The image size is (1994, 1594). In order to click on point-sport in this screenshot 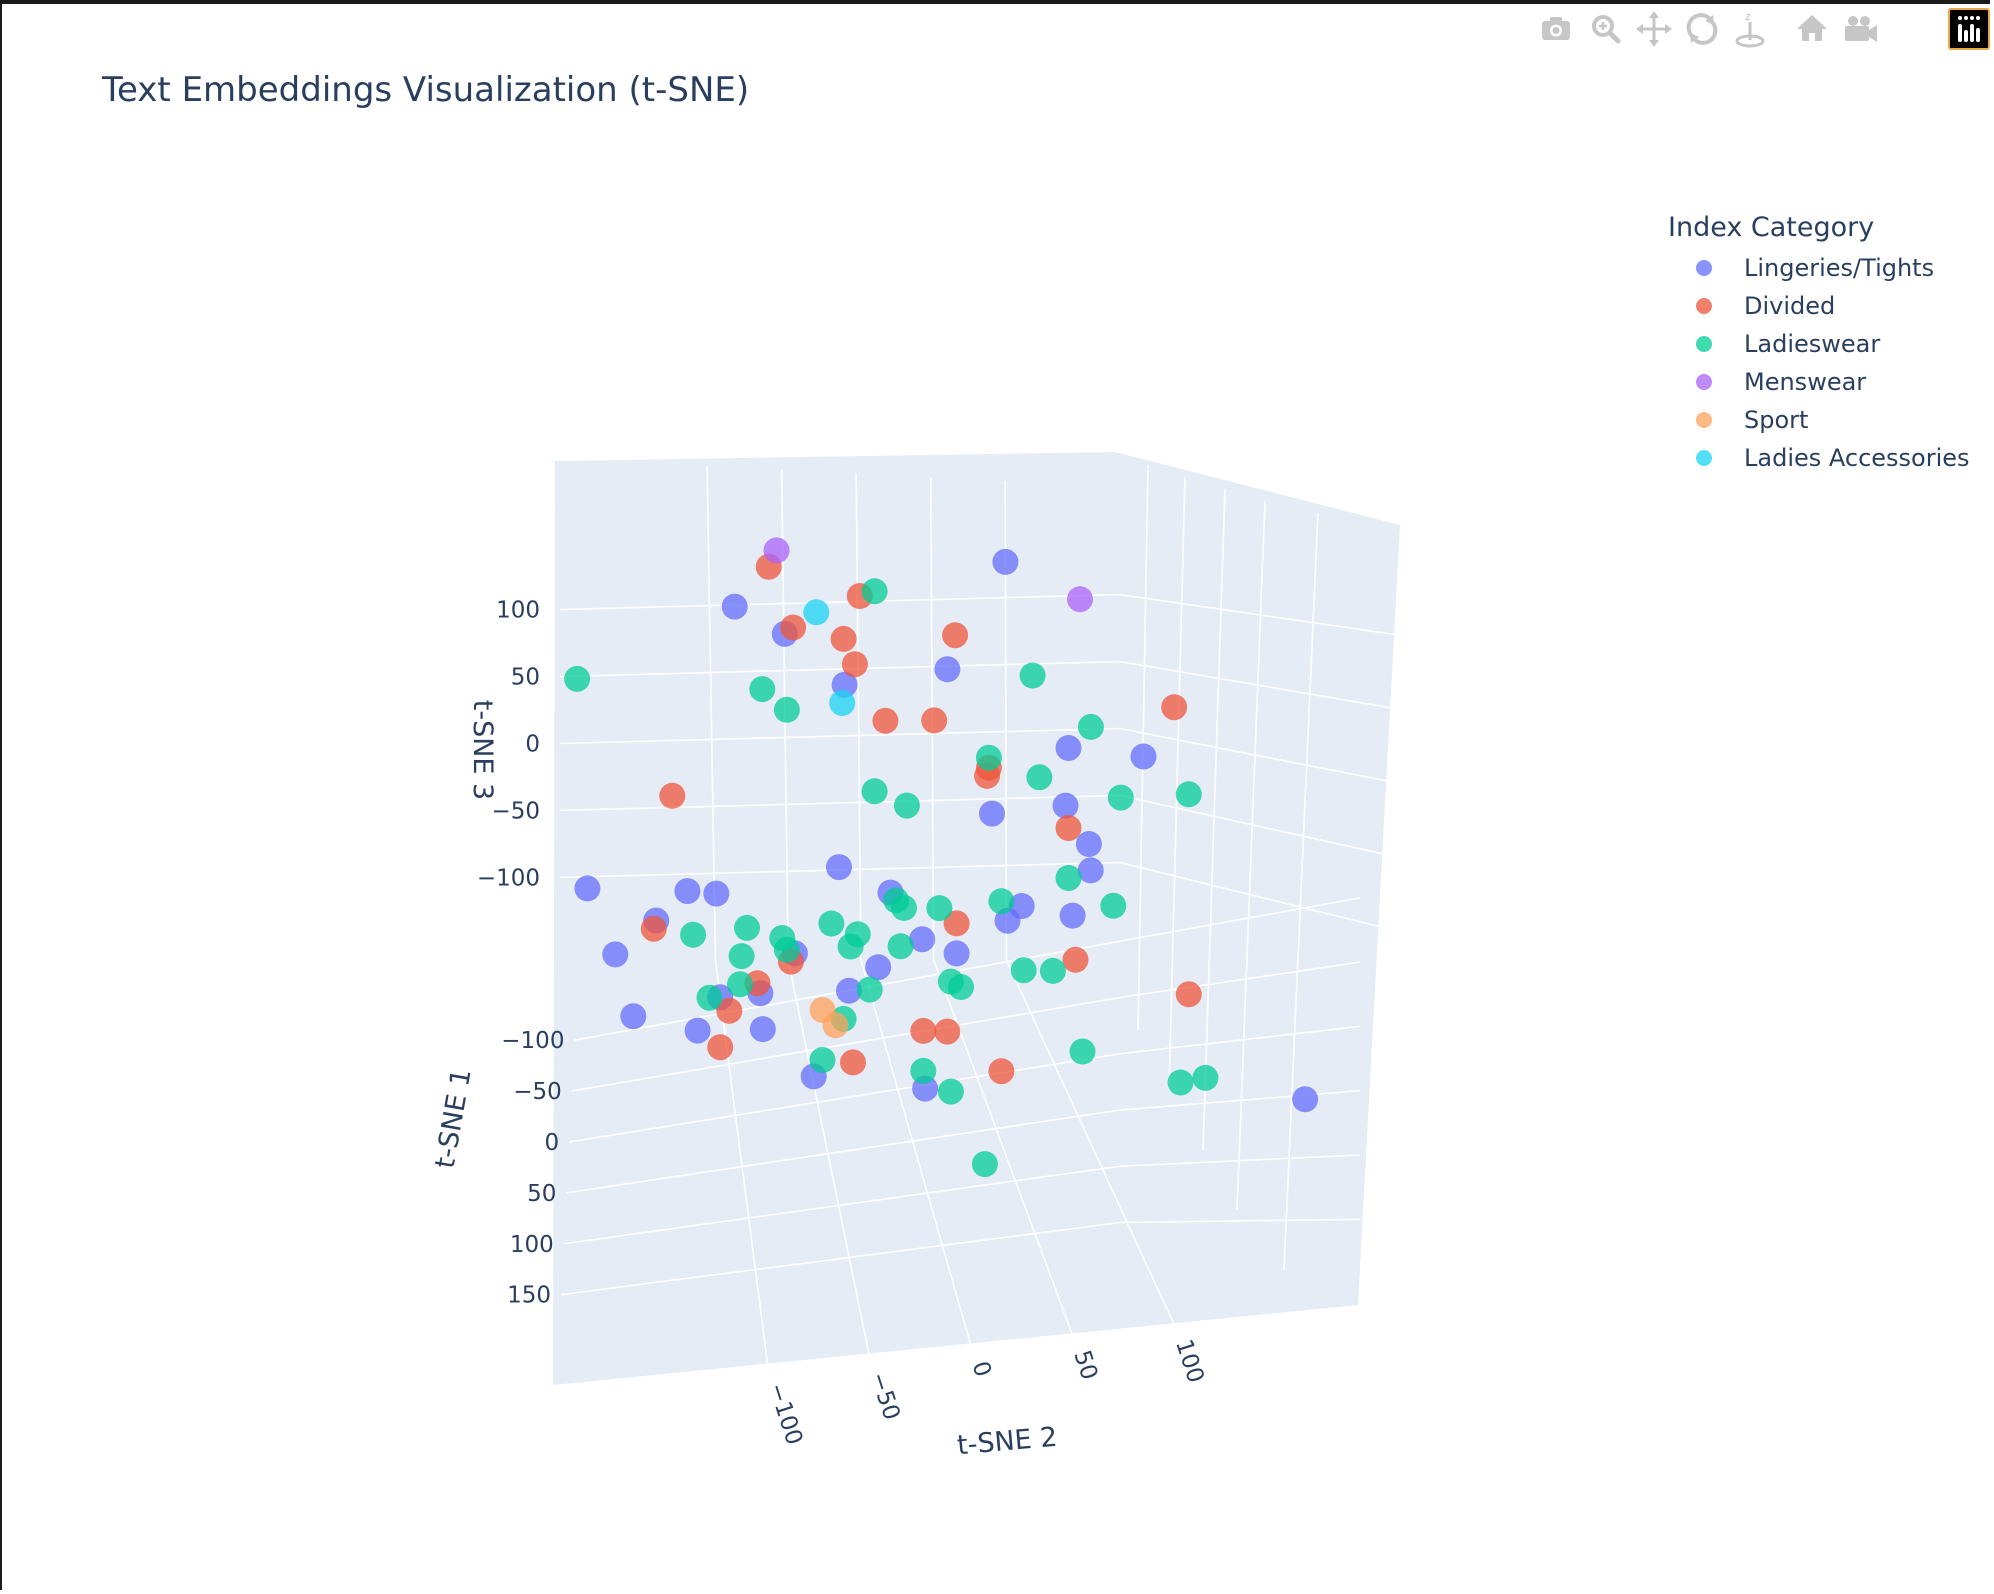, I will do `click(835, 1025)`.